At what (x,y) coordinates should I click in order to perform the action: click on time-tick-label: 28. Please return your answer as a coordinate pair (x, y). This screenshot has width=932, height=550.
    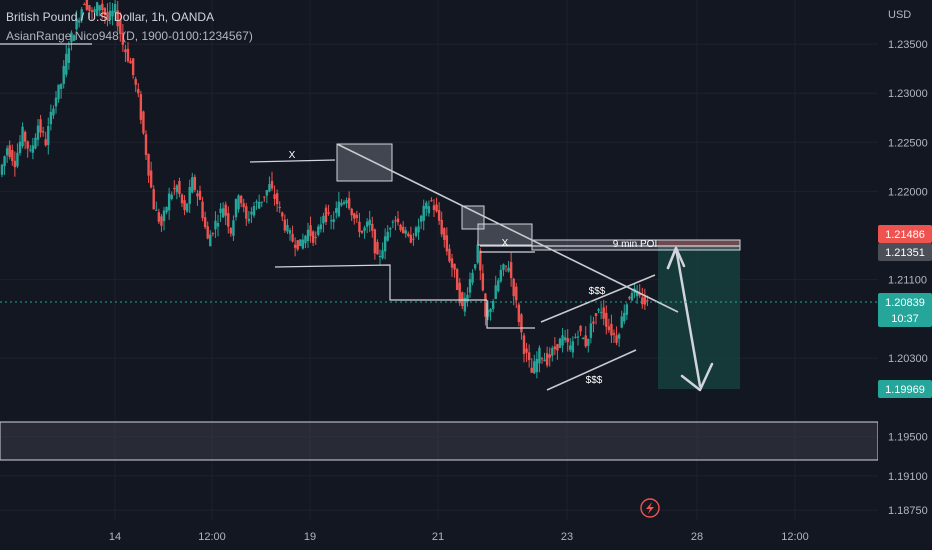
    Looking at the image, I should click on (697, 537).